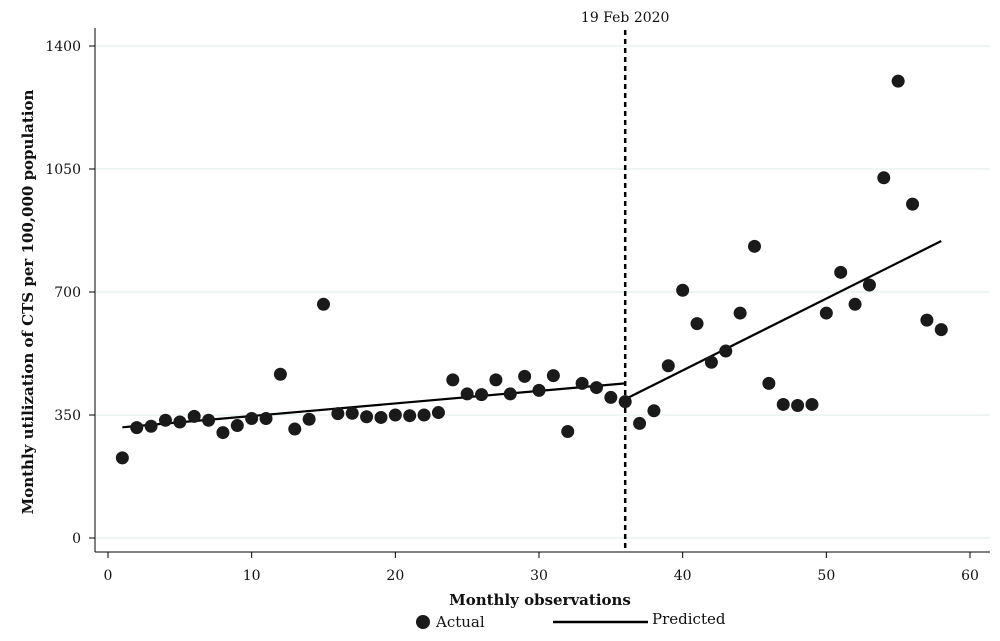 This screenshot has width=1000, height=641. I want to click on legend: Actual Predicted, so click(571, 620).